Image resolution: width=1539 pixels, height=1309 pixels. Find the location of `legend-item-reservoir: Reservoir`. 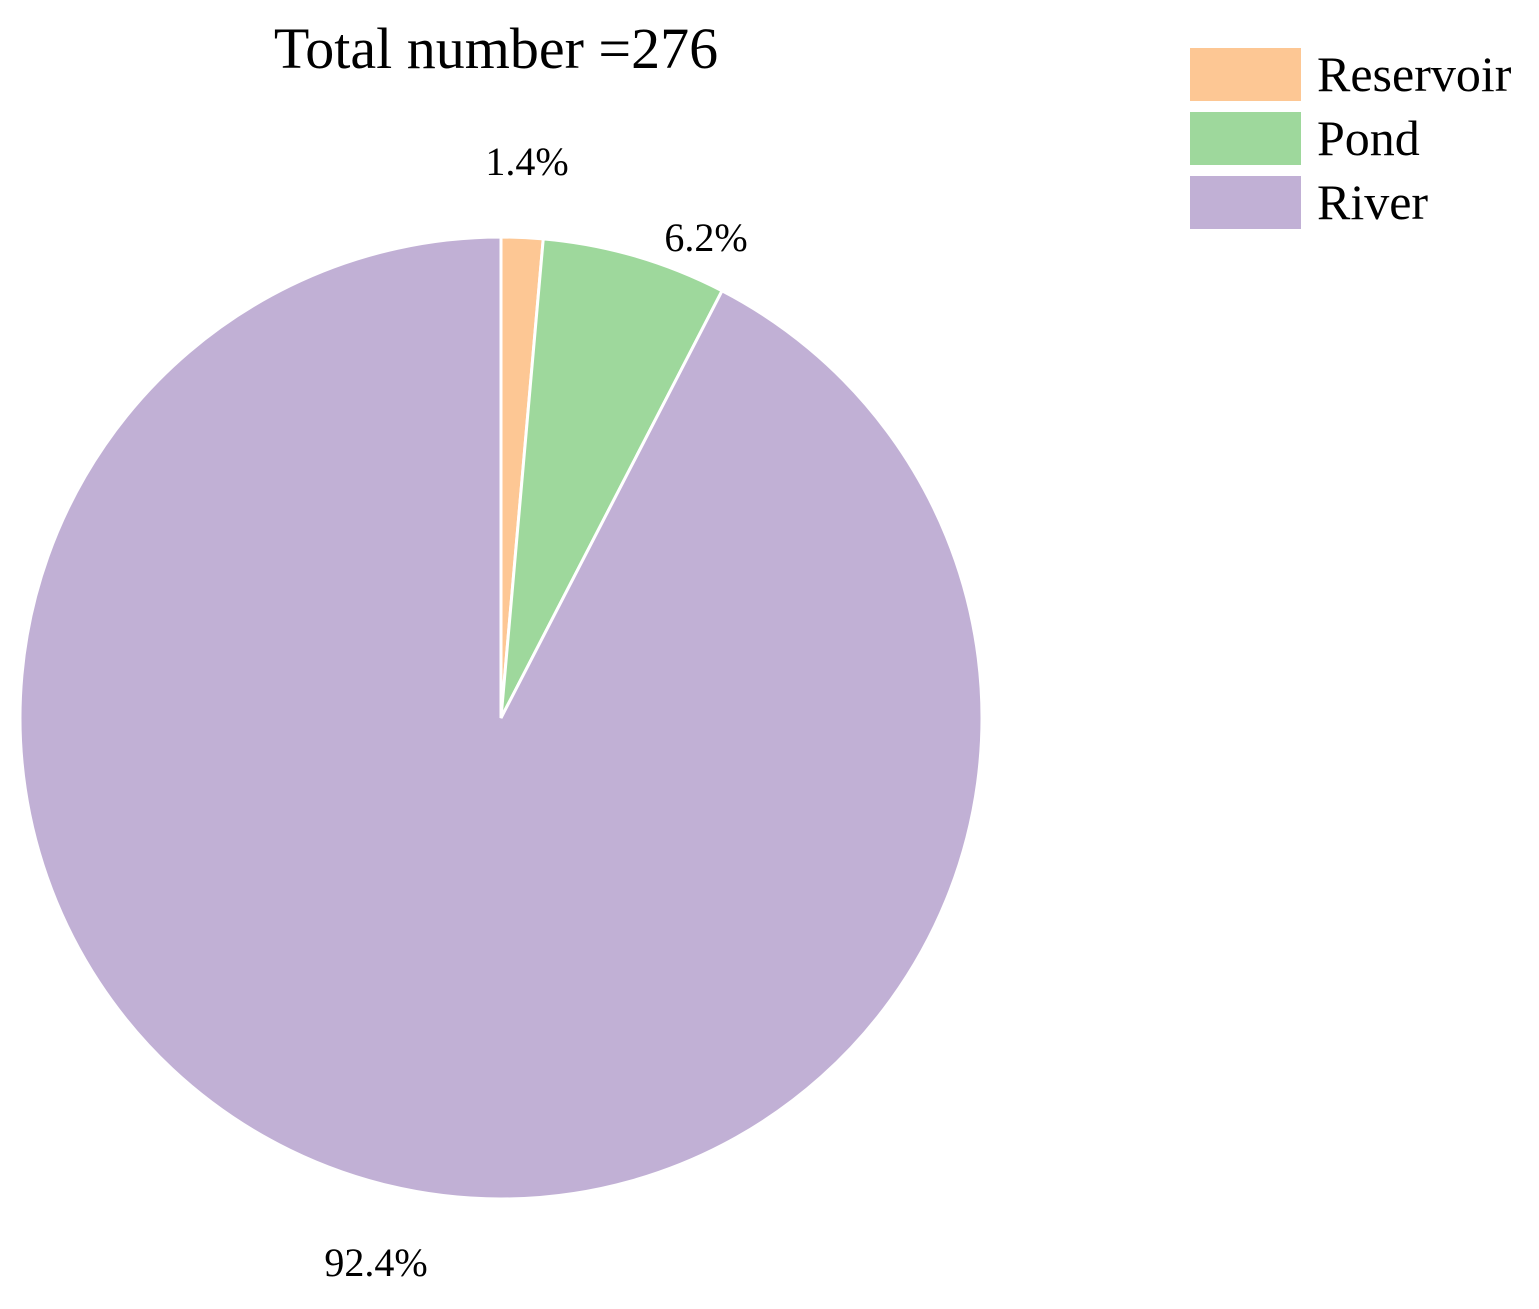

legend-item-reservoir: Reservoir is located at coordinates (1351, 74).